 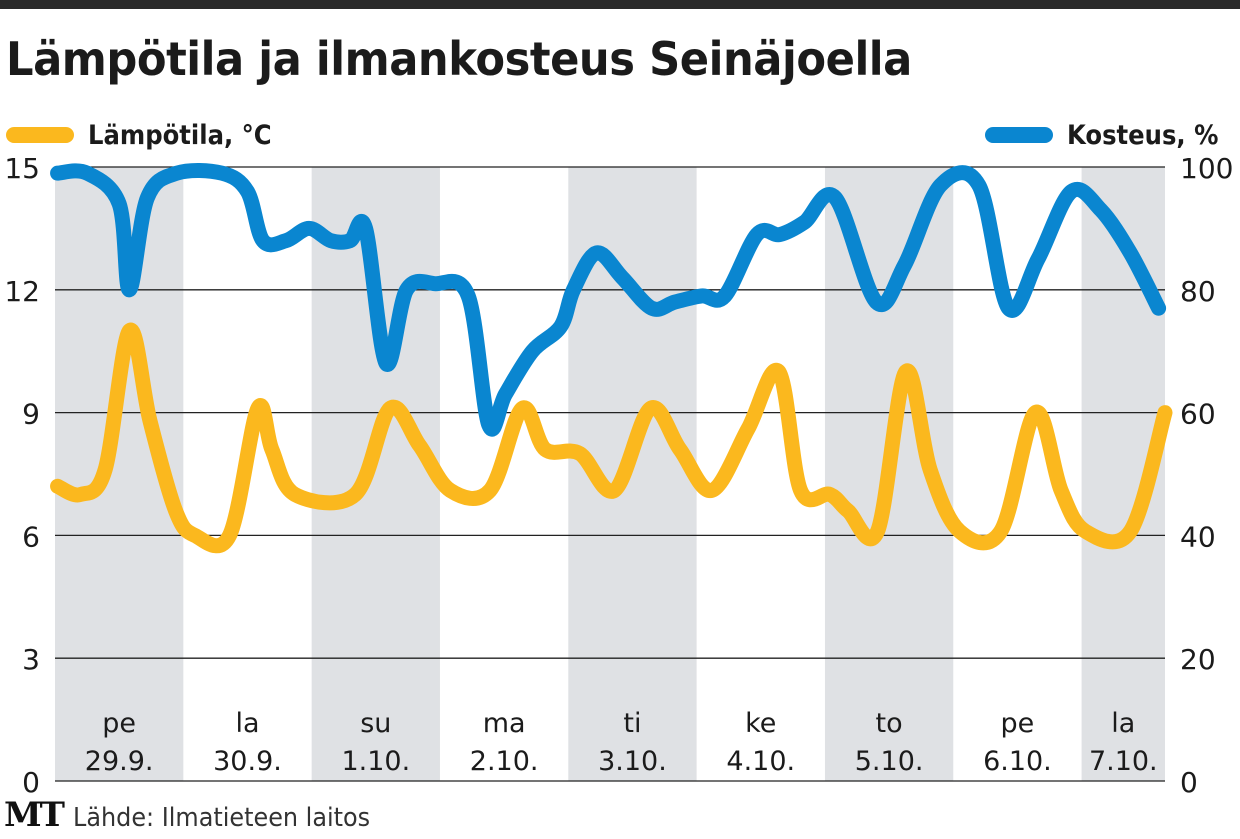 What do you see at coordinates (221, 818) in the screenshot?
I see `source-text: Lähde: Ilmatieteen laitos` at bounding box center [221, 818].